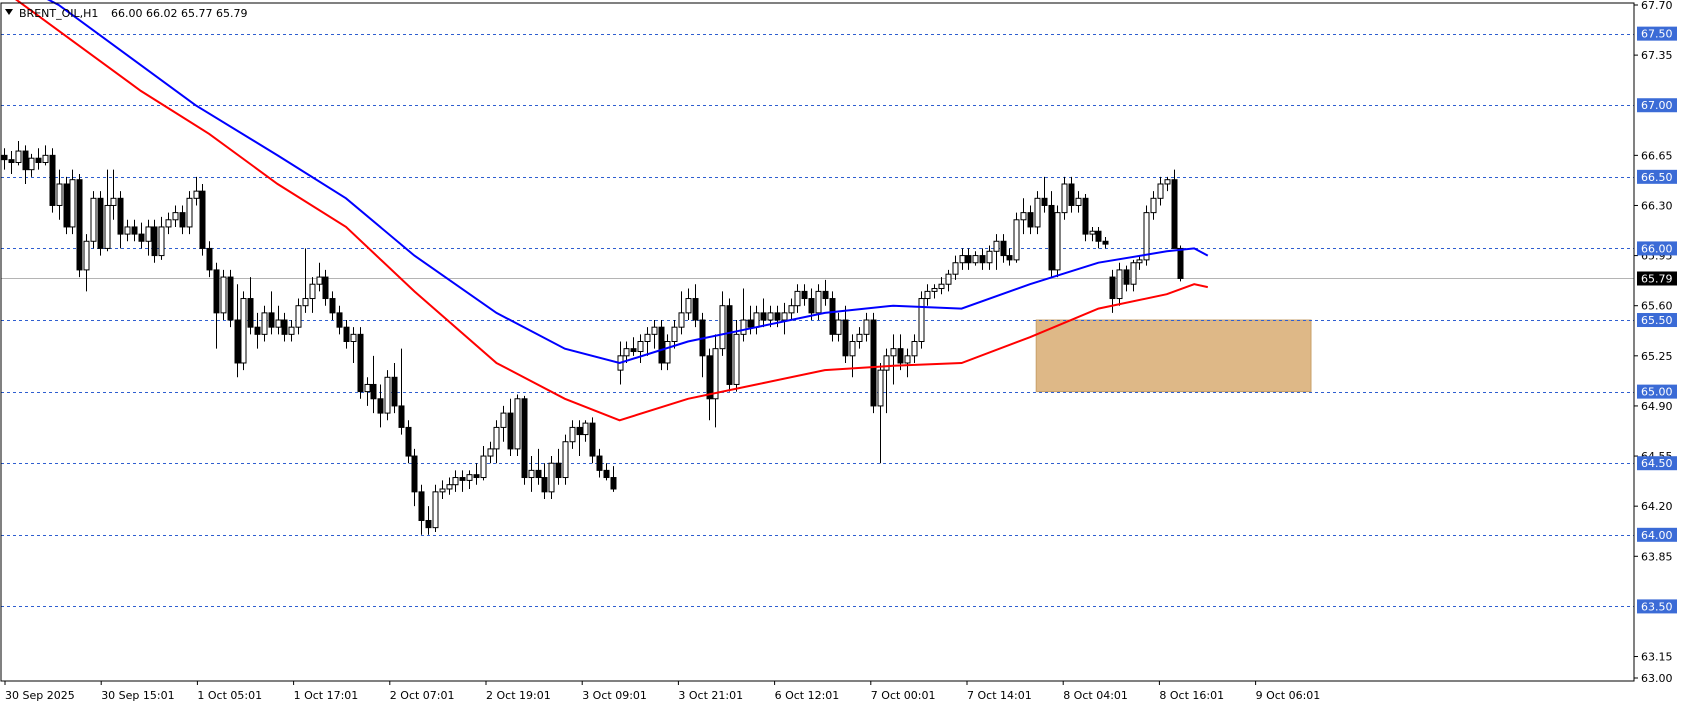 The image size is (1686, 706). What do you see at coordinates (1657, 278) in the screenshot?
I see `current-price-label-bg` at bounding box center [1657, 278].